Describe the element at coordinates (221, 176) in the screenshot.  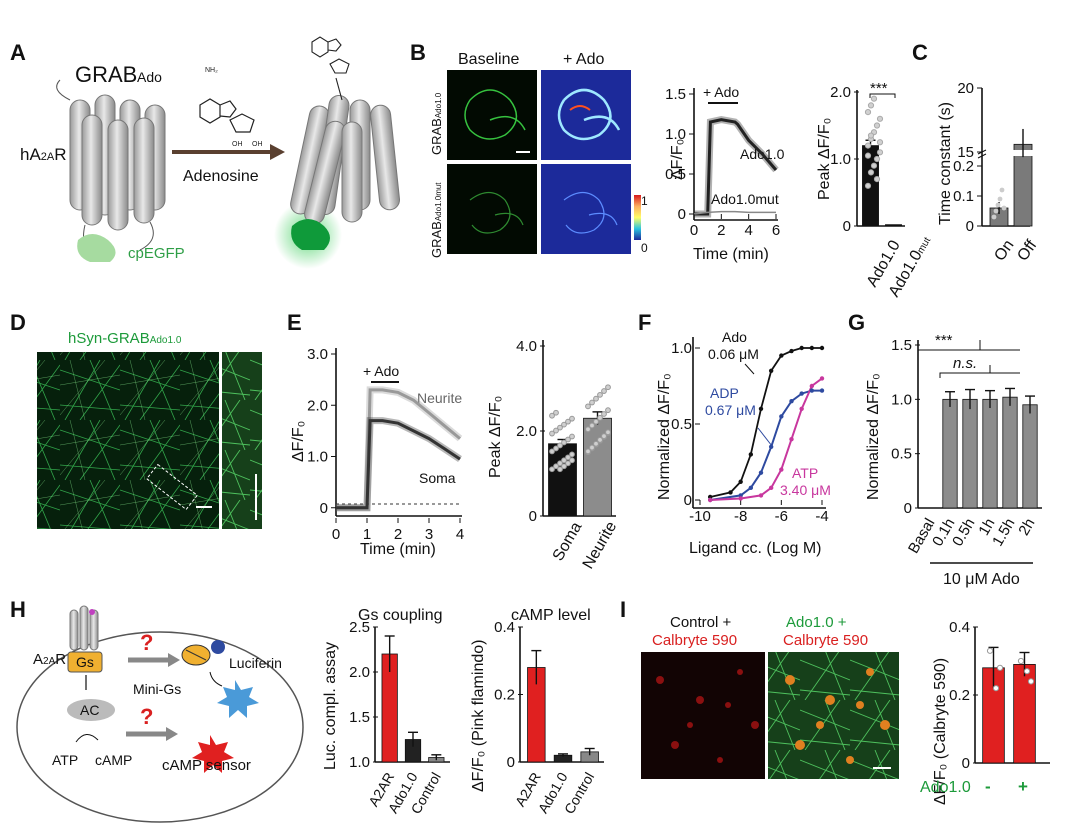
I see `adenosine-label: Adenosine` at that location.